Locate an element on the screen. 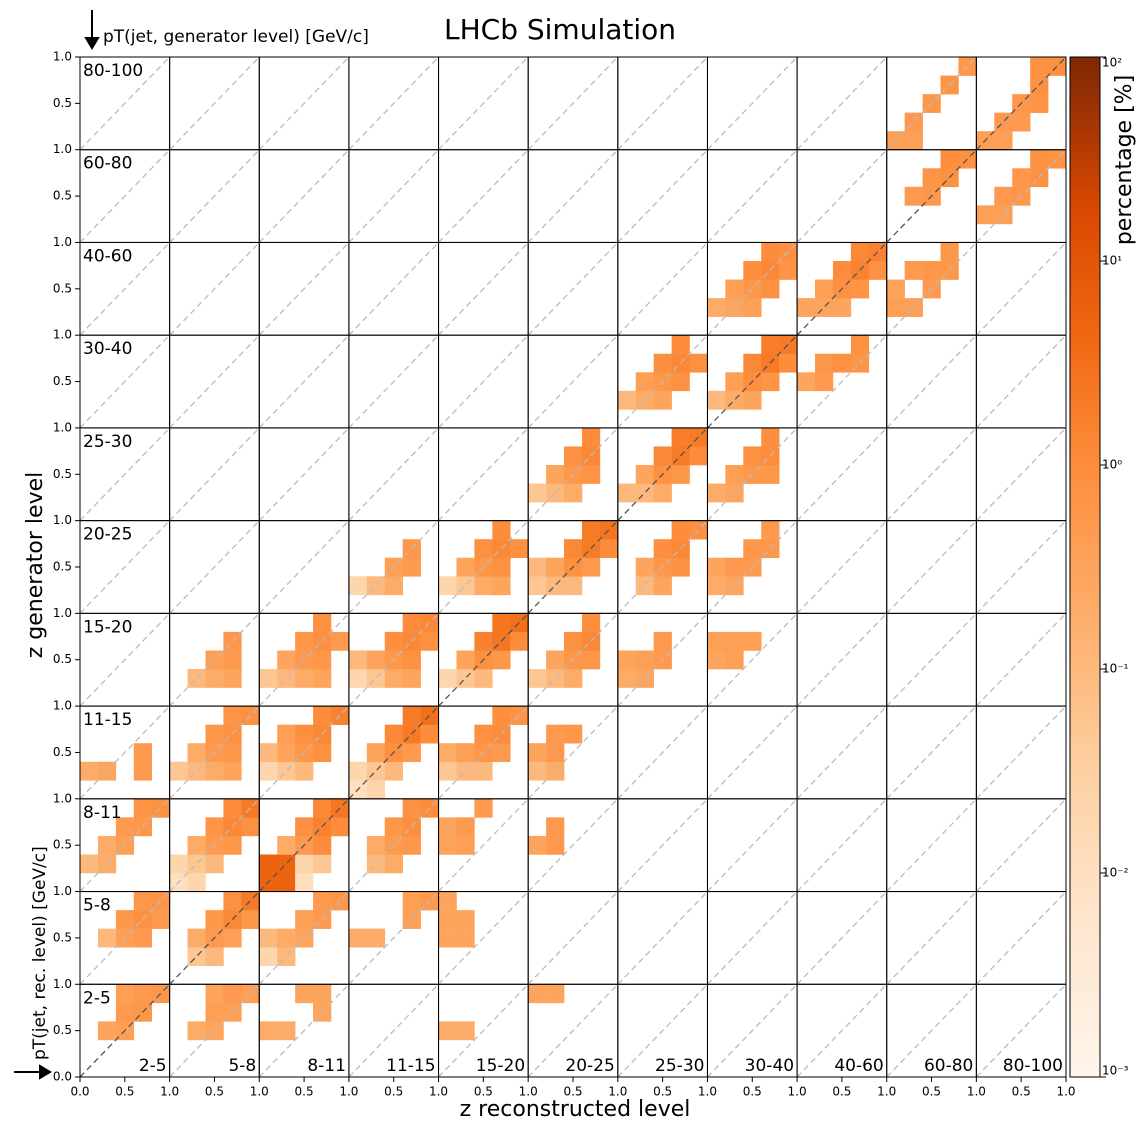 This screenshot has height=1125, width=1136. gen-pt-bin-label: 15-20 is located at coordinates (107, 627).